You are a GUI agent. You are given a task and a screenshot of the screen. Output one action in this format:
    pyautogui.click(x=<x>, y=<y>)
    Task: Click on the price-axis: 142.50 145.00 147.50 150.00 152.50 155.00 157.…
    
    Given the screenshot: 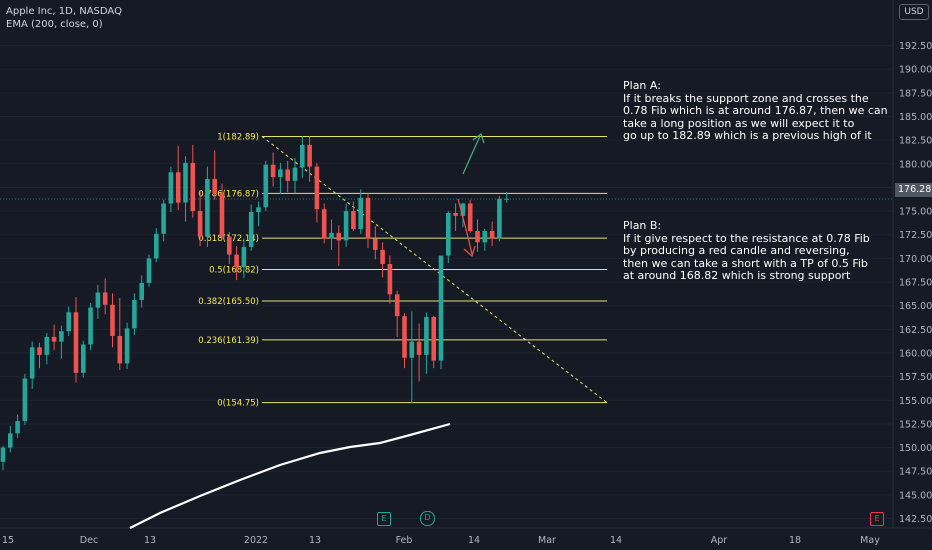 What is the action you would take?
    pyautogui.click(x=912, y=264)
    